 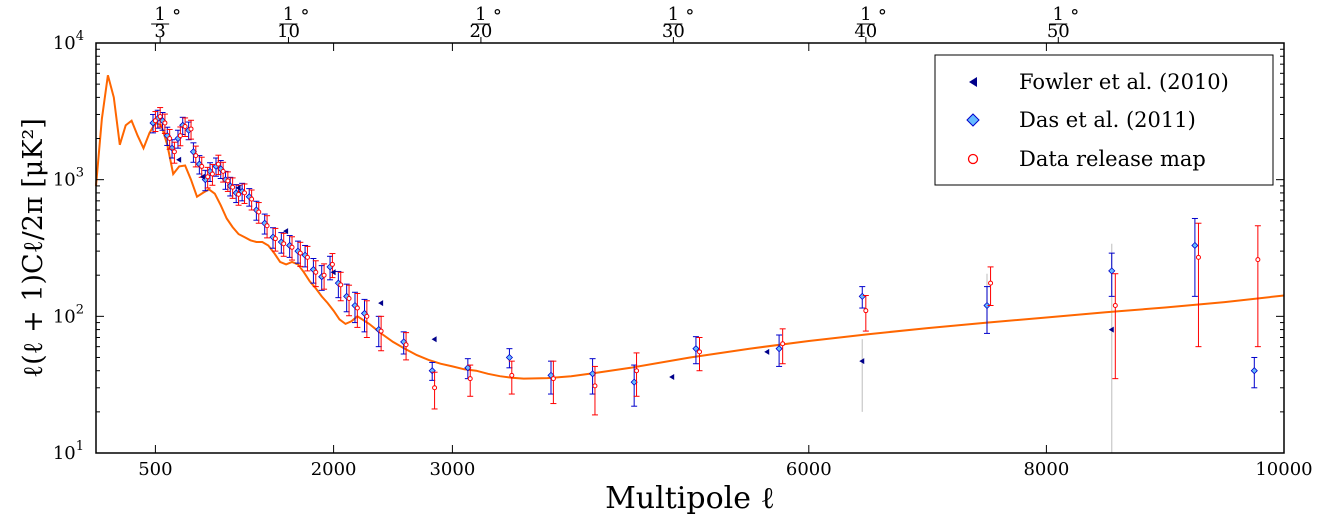 I want to click on top-tick-denominator: 40, so click(x=865, y=31).